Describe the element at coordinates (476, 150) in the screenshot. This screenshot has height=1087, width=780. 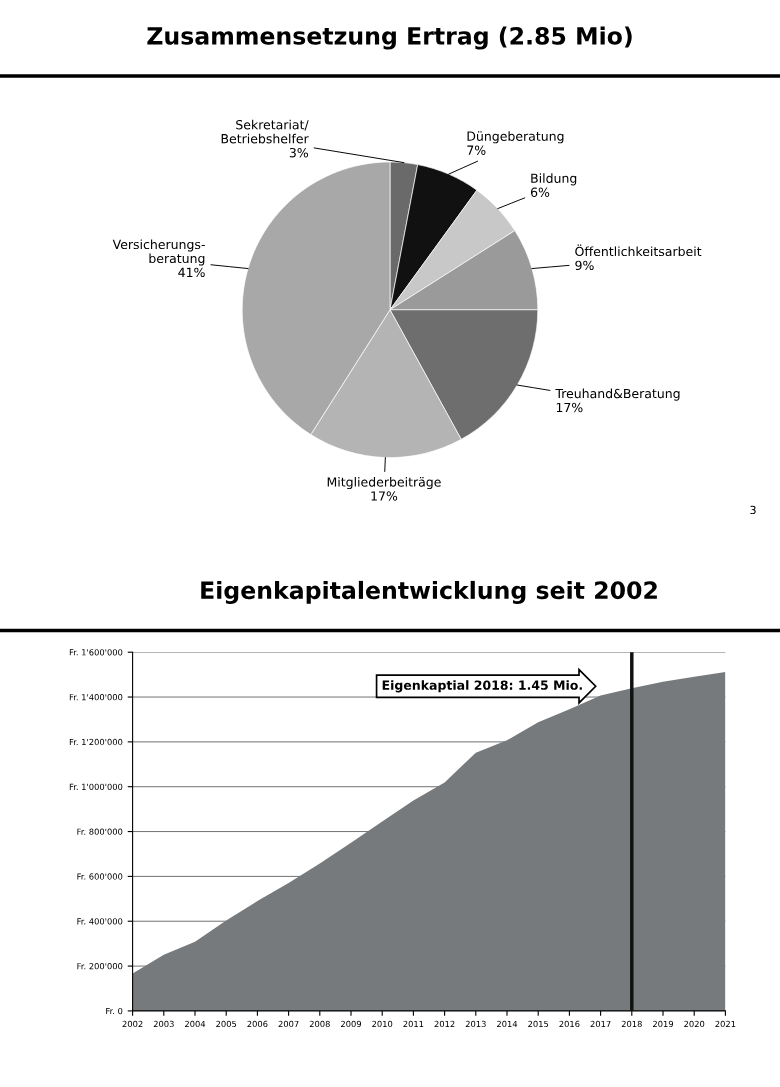
I see `data-label: 7%` at that location.